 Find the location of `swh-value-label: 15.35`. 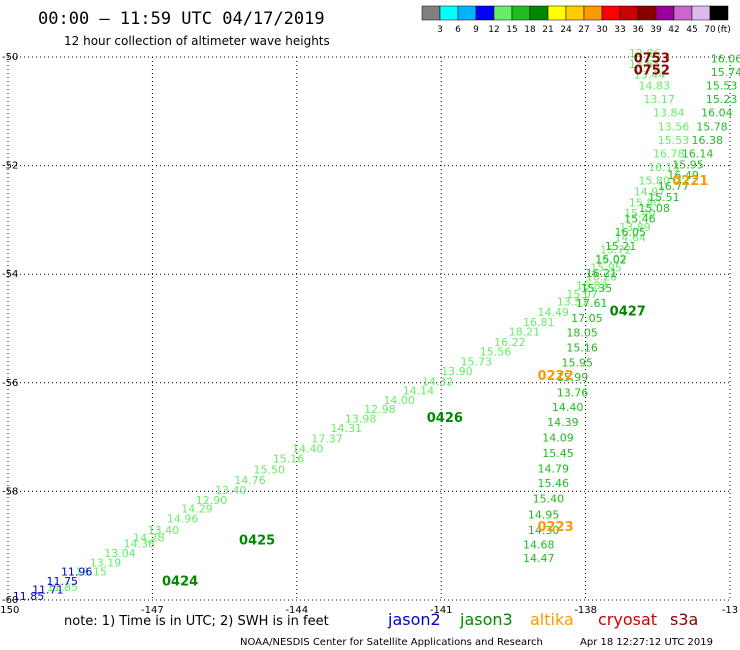

swh-value-label: 15.35 is located at coordinates (597, 288).